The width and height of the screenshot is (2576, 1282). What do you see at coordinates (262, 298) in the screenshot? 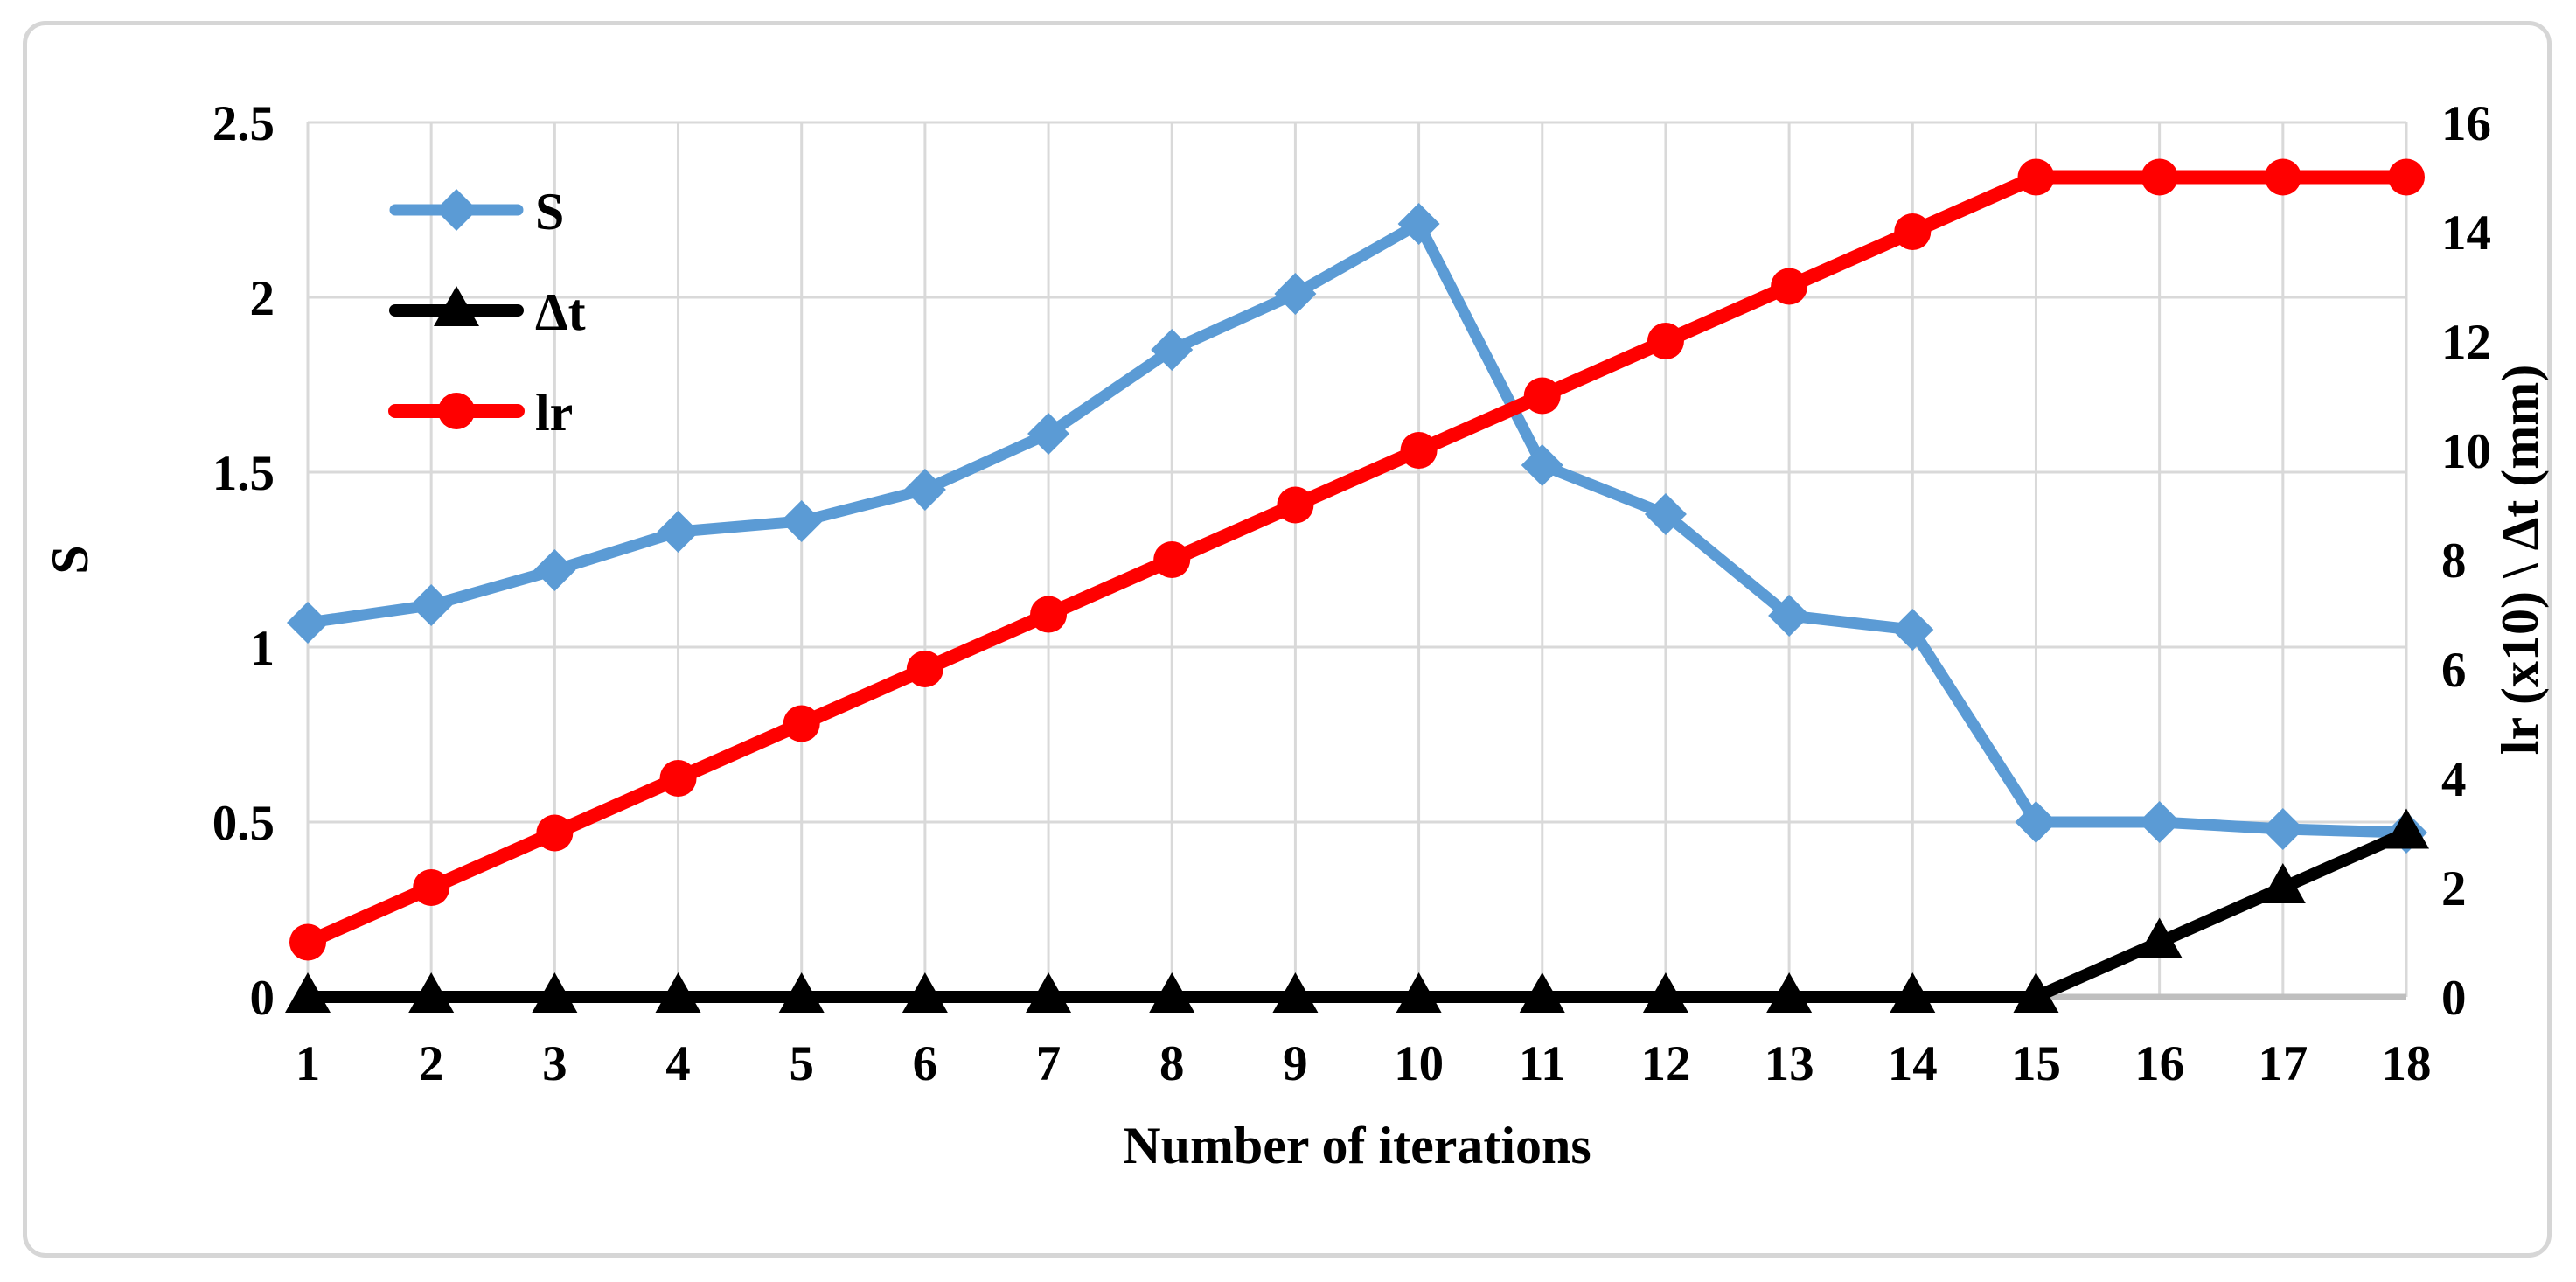
I see `left-axis-tick-label: 2` at bounding box center [262, 298].